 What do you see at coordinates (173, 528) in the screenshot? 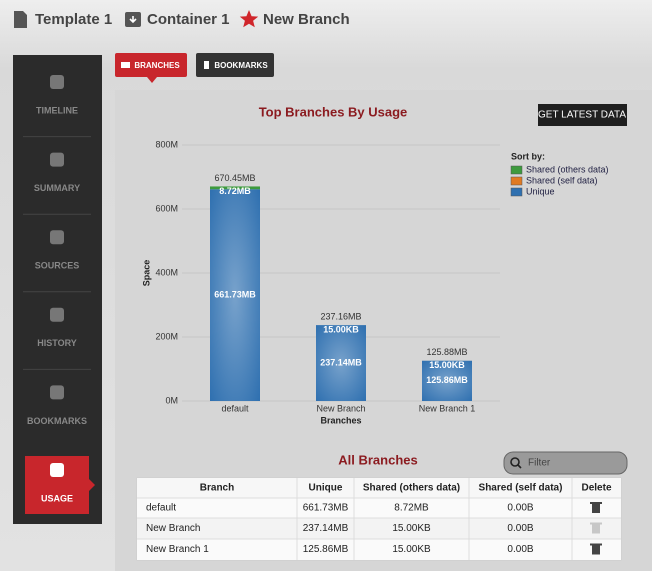
I see `table-cell: New Branch` at bounding box center [173, 528].